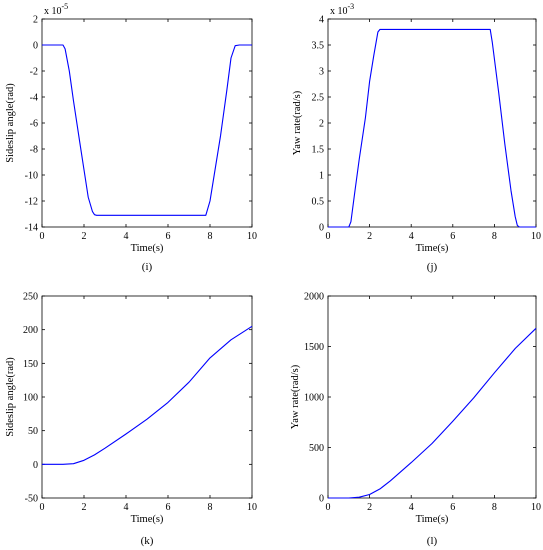 Image resolution: width=543 pixels, height=550 pixels. Describe the element at coordinates (31, 228) in the screenshot. I see `chart1-y-tick-label: -14` at that location.